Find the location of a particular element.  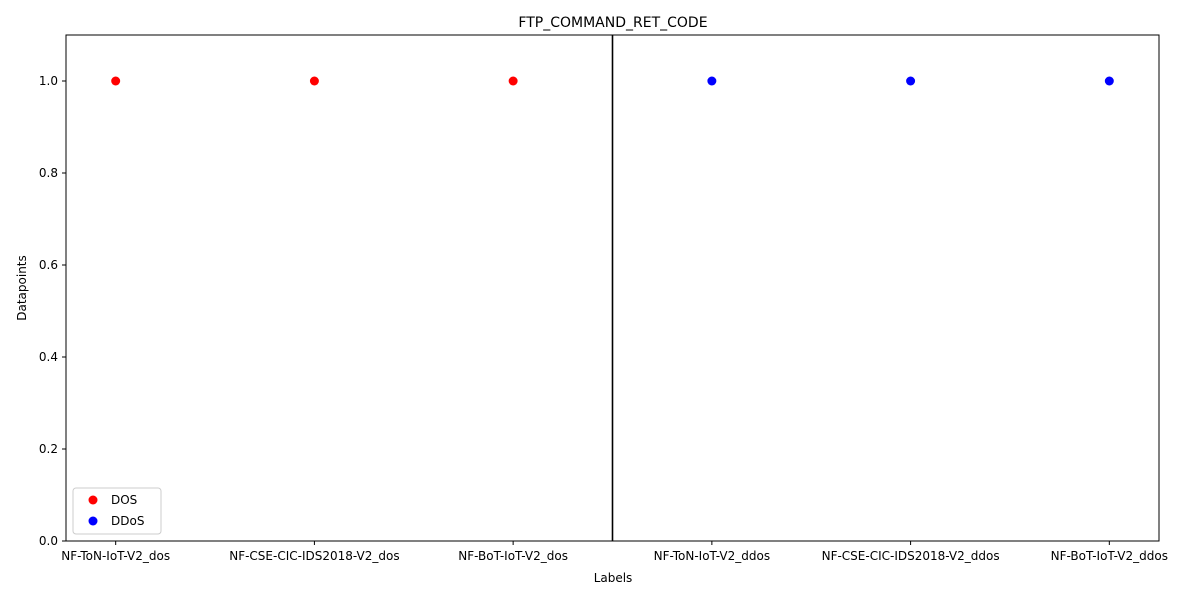

legend-marker-ddos is located at coordinates (93, 521).